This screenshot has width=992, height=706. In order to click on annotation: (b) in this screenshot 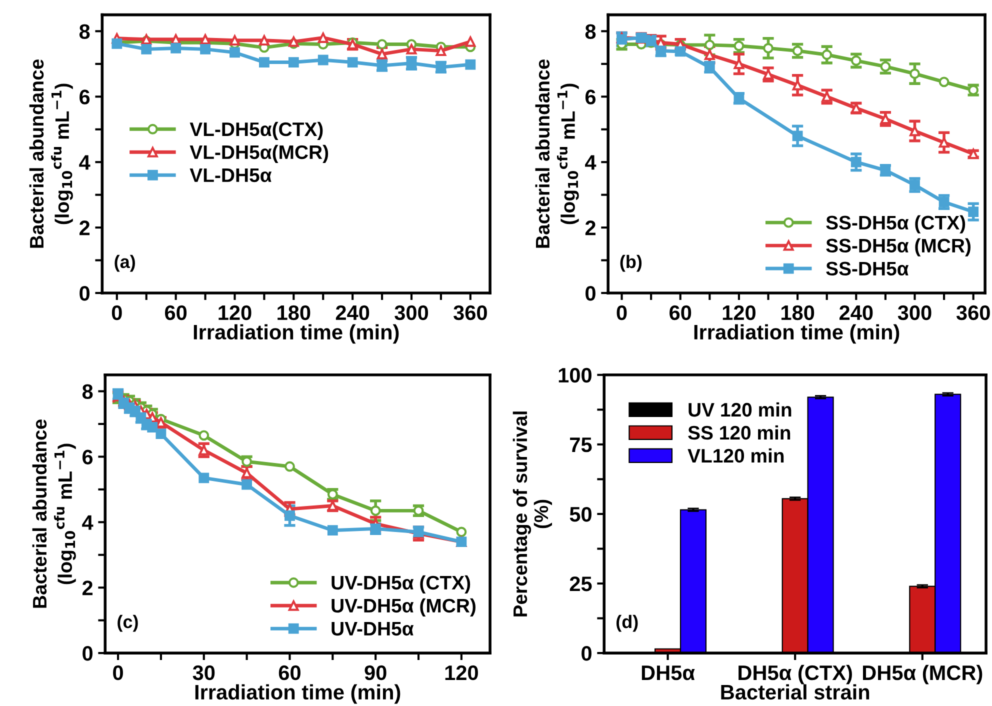, I will do `click(631, 263)`.